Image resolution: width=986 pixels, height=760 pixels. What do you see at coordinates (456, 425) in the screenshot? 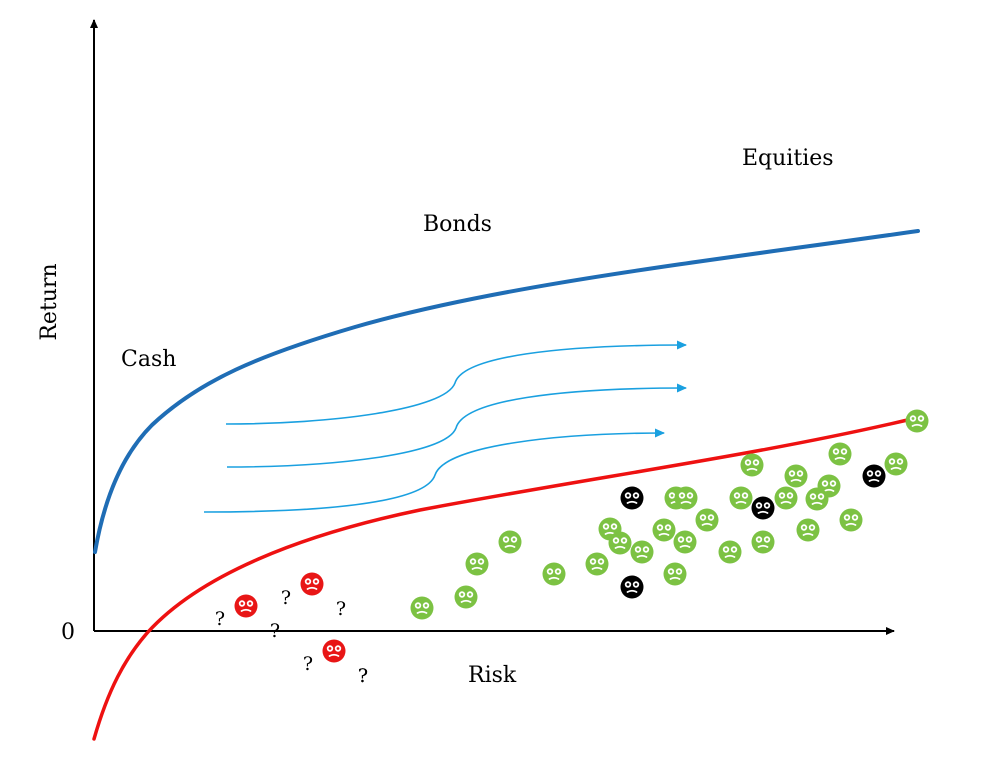
I see `flow-arrow-middle` at bounding box center [456, 425].